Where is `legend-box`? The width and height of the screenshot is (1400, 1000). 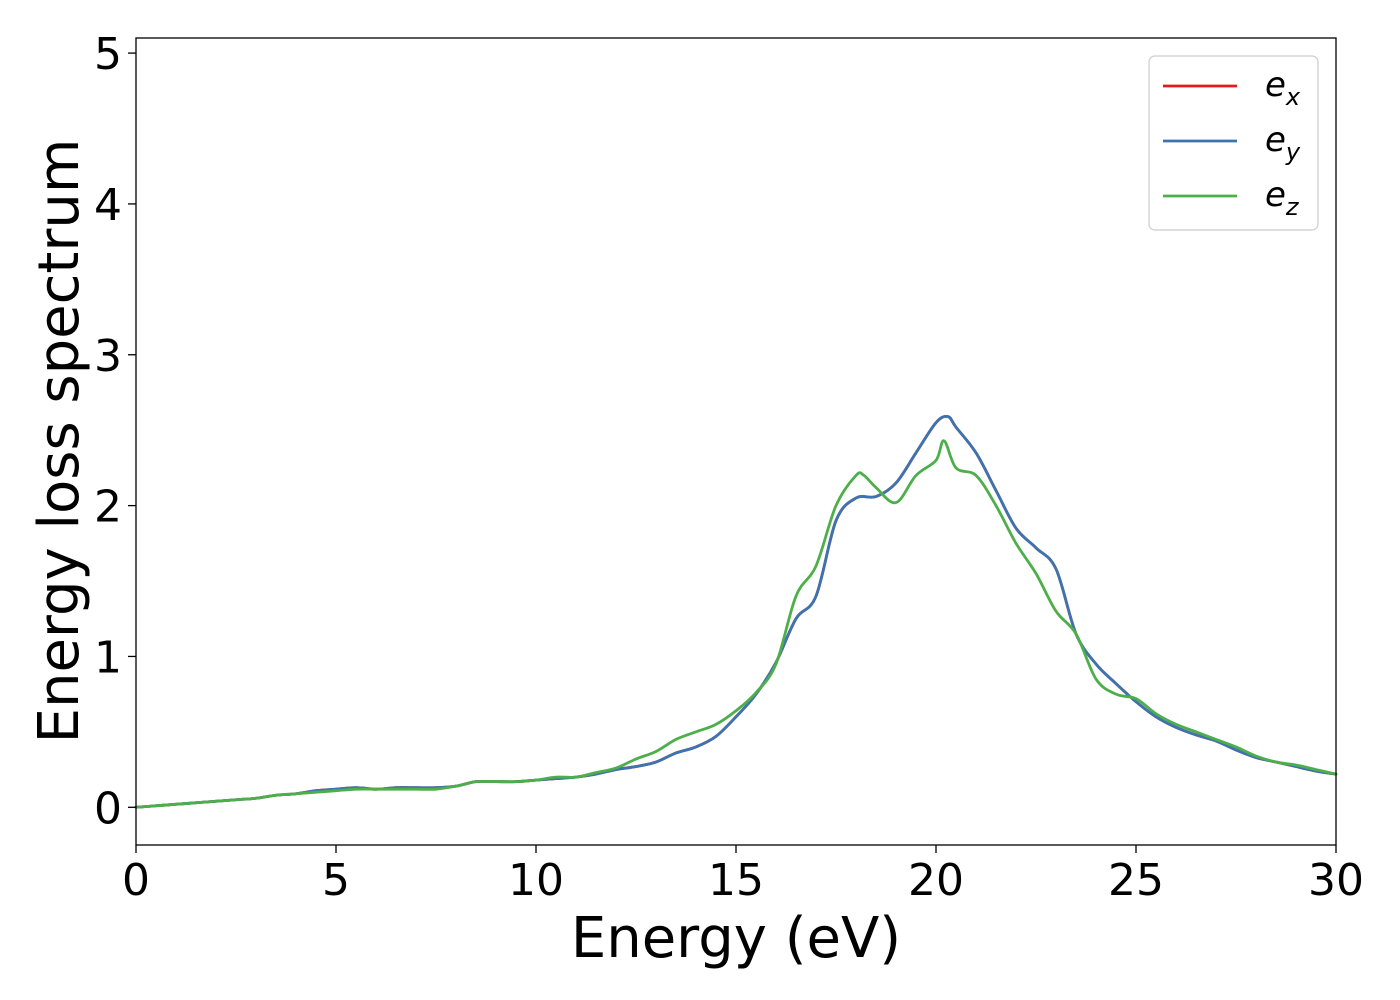
legend-box is located at coordinates (1233, 143).